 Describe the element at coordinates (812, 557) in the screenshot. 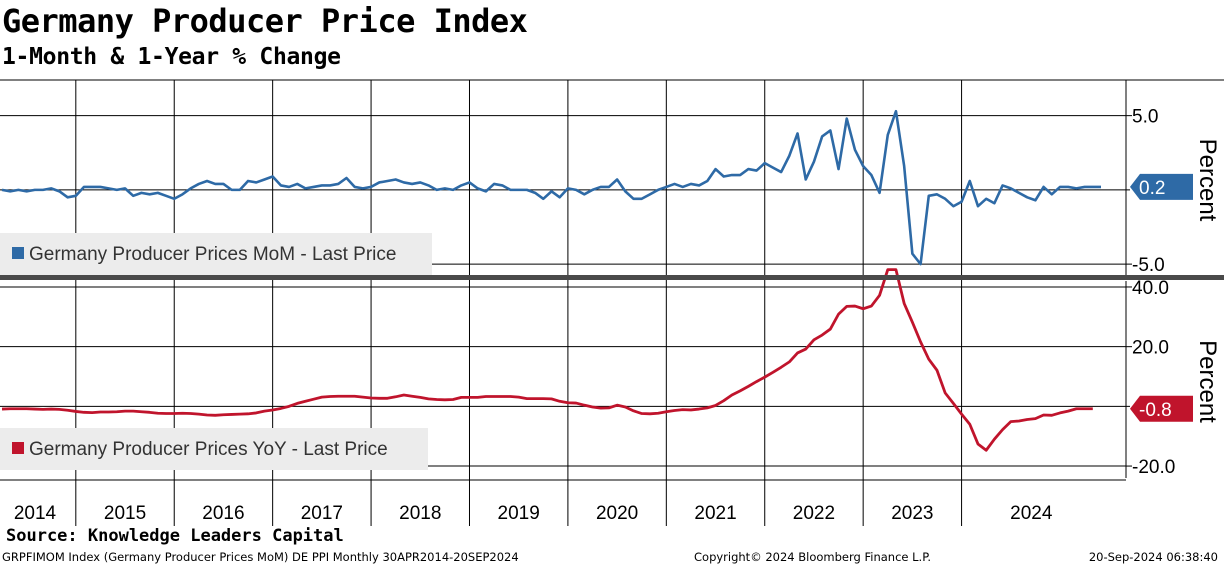

I see `footer-copyright: Copyright© 2024 Bloomberg Finance L.P.` at that location.